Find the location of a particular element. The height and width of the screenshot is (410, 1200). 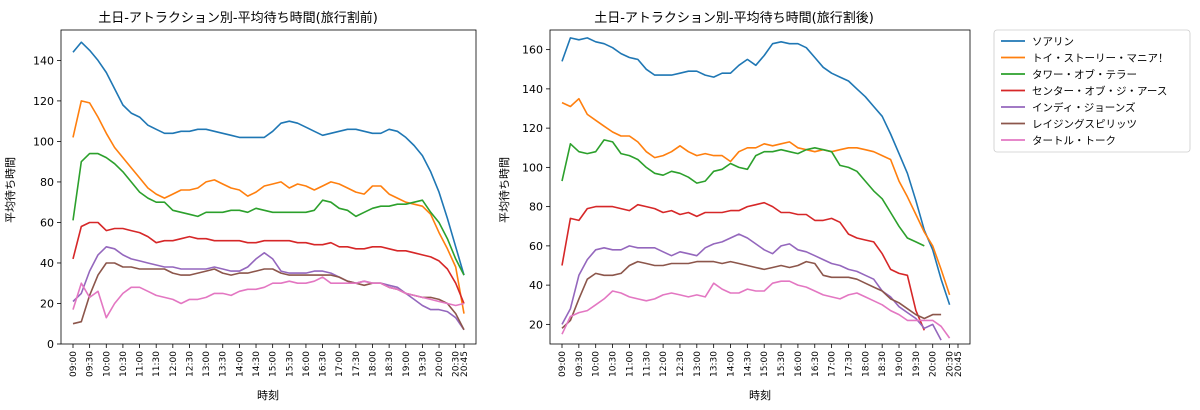

legend-label: トイ・ストーリー・マニア！ is located at coordinates (1100, 59).